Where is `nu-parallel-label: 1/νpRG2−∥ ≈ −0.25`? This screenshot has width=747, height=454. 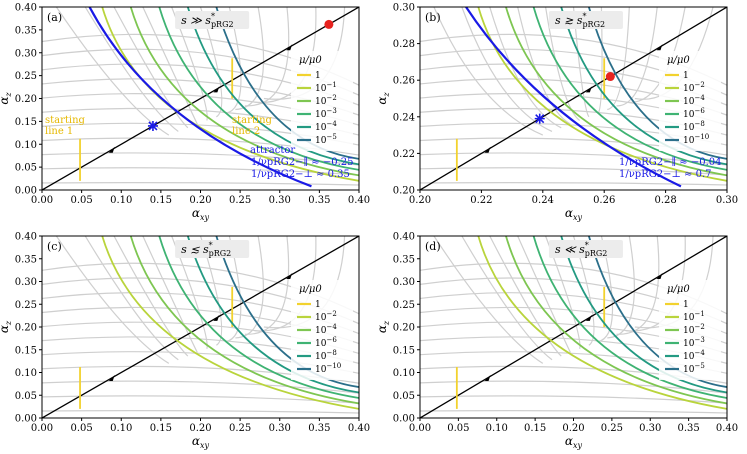
nu-parallel-label: 1/νpRG2−∥ ≈ −0.25 is located at coordinates (302, 162).